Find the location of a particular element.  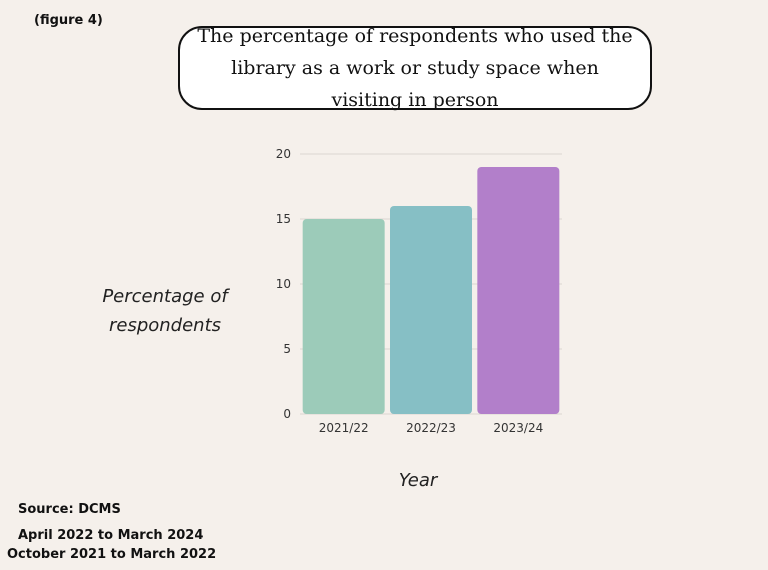

y-axis-label: Percentage of respondents is located at coordinates (165, 311).